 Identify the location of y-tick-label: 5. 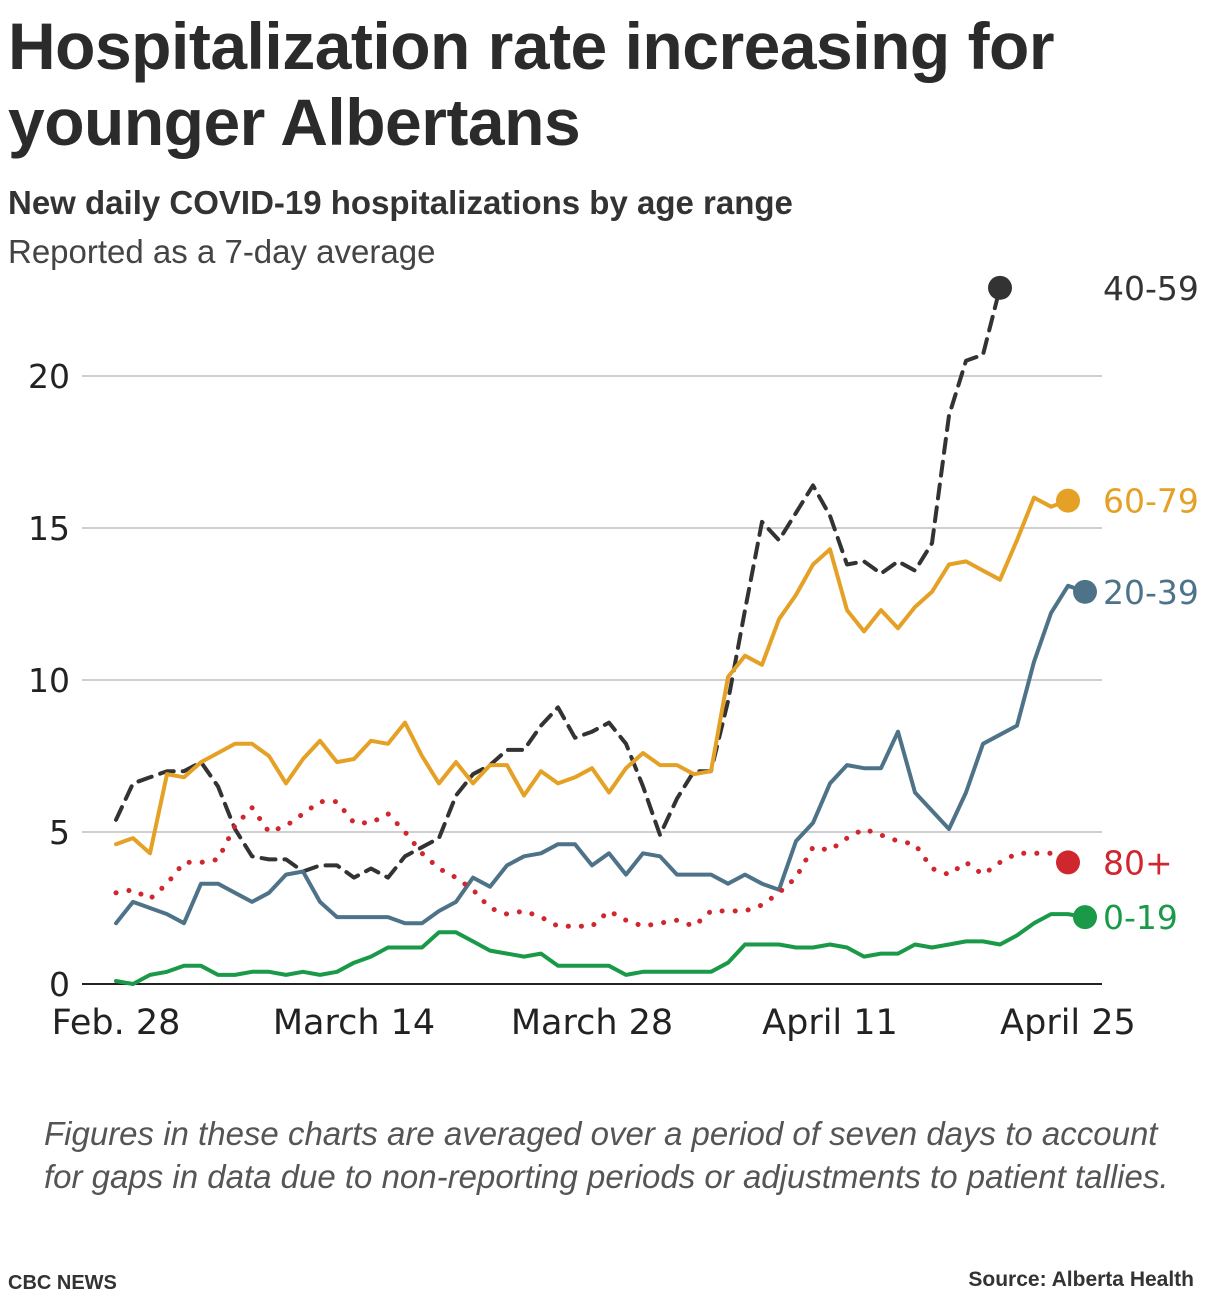
(59, 832).